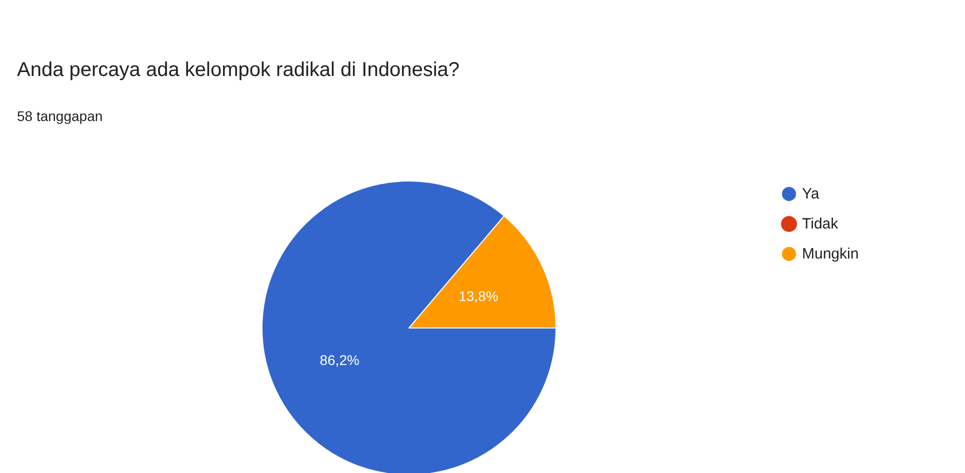  Describe the element at coordinates (478, 296) in the screenshot. I see `data-label: 13,8%` at that location.